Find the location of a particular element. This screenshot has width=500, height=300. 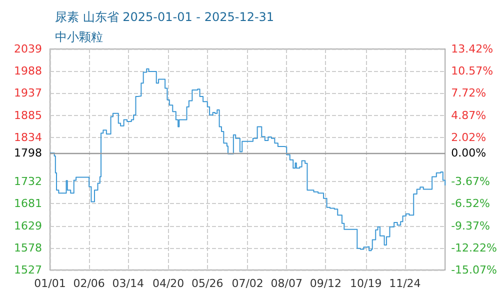

y2-tick-label: 13.42% is located at coordinates (472, 49).